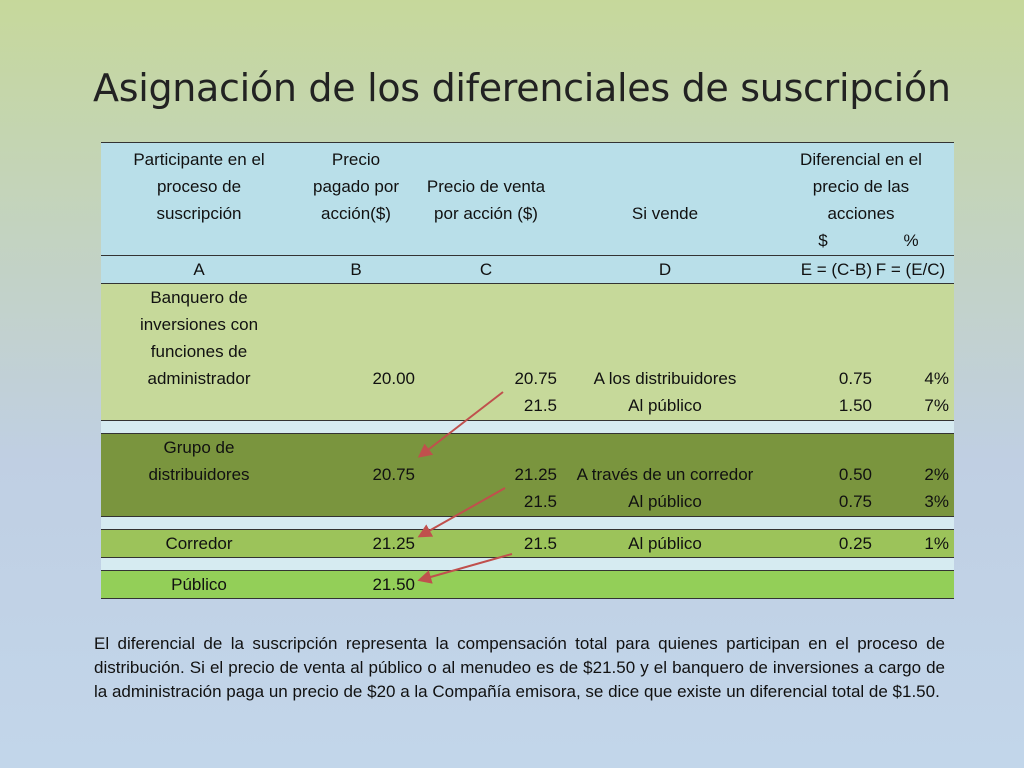  What do you see at coordinates (356, 269) in the screenshot?
I see `letter-b: B` at bounding box center [356, 269].